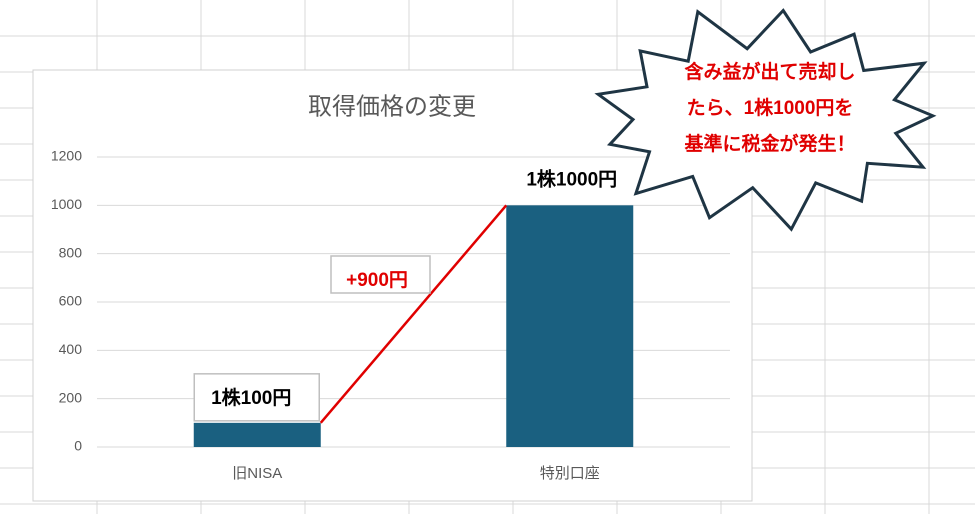  I want to click on y-tick-label: 1000, so click(66, 204).